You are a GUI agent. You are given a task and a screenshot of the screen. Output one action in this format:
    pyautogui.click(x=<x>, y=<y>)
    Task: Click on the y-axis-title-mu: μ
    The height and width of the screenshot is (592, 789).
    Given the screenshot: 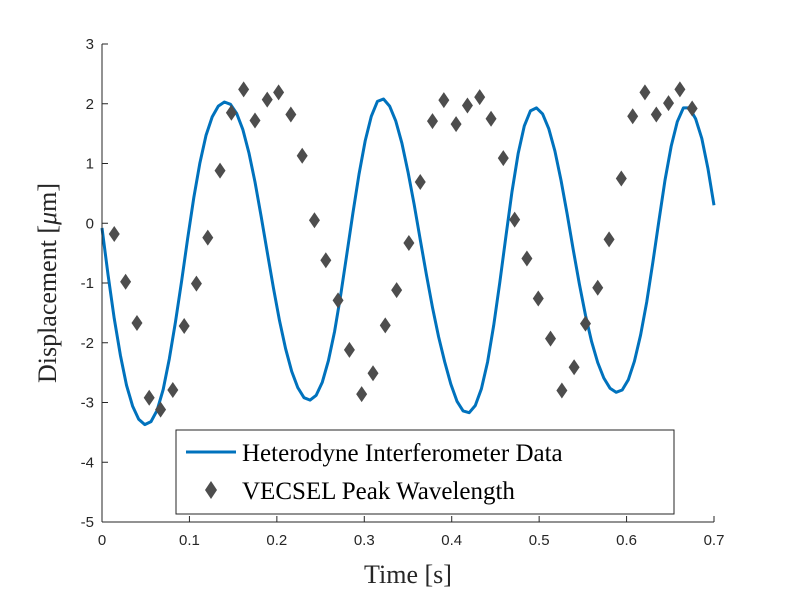 What is the action you would take?
    pyautogui.click(x=47, y=219)
    